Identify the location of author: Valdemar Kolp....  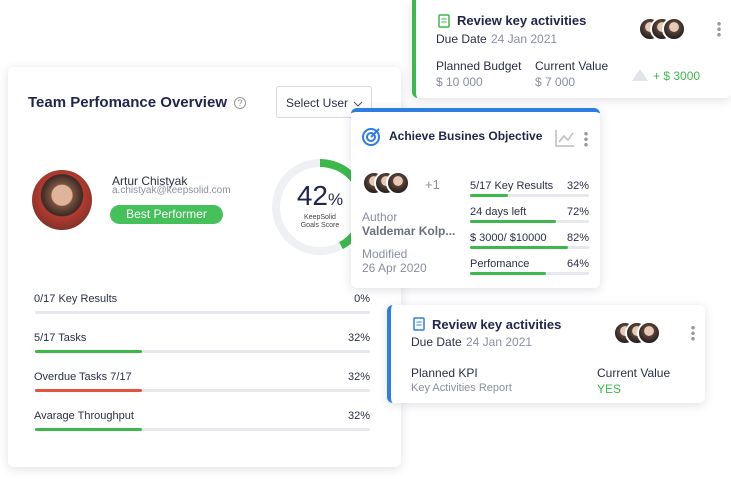
(409, 231).